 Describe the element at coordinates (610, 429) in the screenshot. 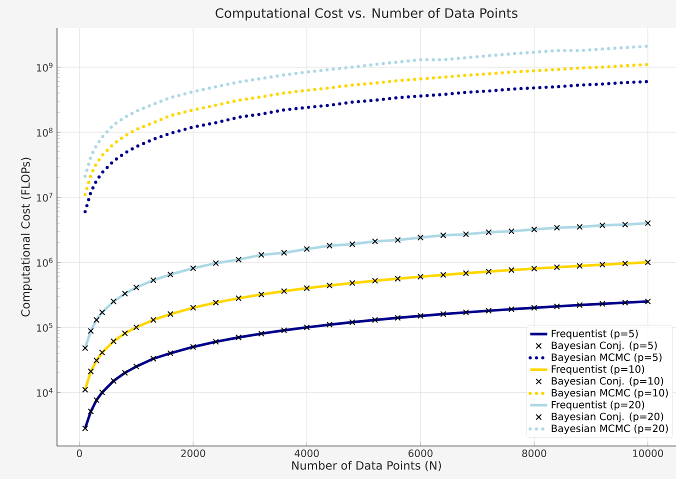

I see `legend-label: Bayesian MCMC (p=20)` at that location.